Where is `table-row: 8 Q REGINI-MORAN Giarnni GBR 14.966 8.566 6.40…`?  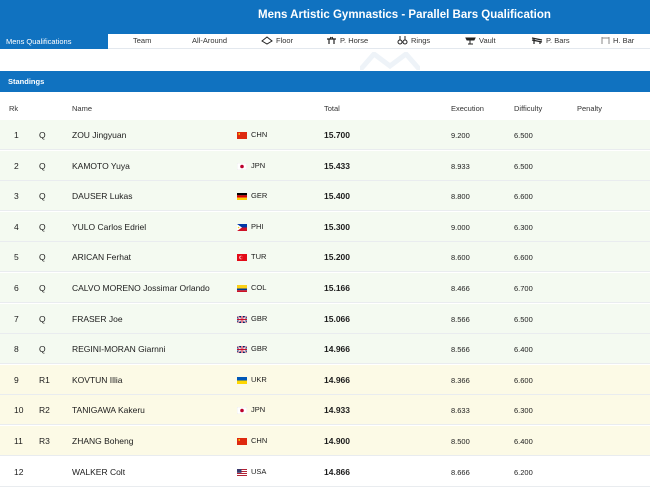 table-row: 8 Q REGINI-MORAN Giarnni GBR 14.966 8.566 6.40… is located at coordinates (325, 349).